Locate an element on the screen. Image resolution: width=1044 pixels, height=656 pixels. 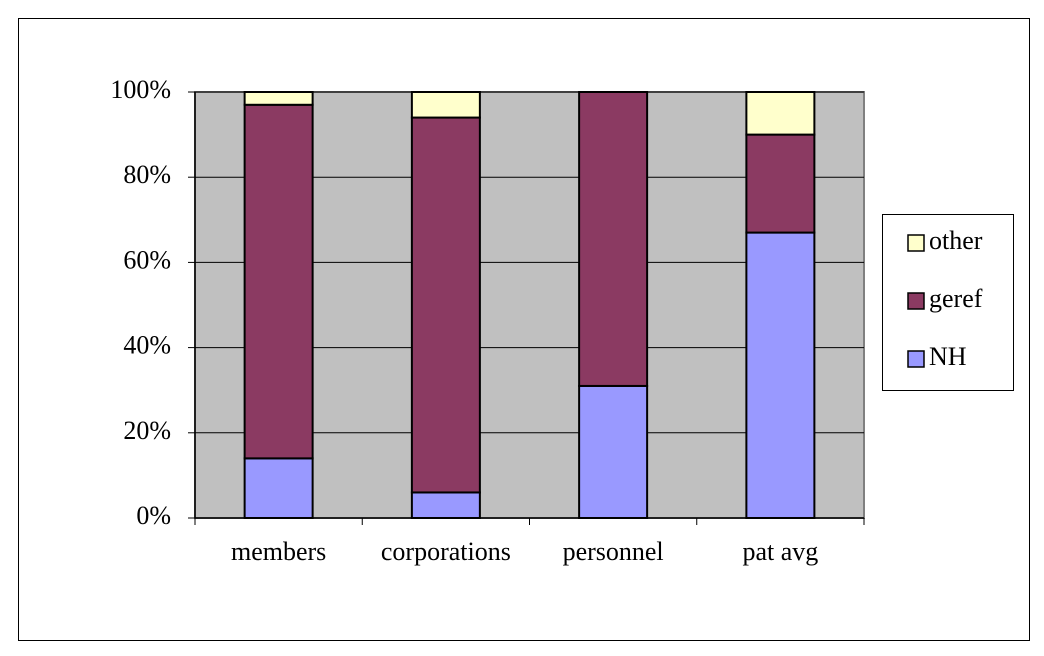
x-tick-label: members is located at coordinates (278, 551).